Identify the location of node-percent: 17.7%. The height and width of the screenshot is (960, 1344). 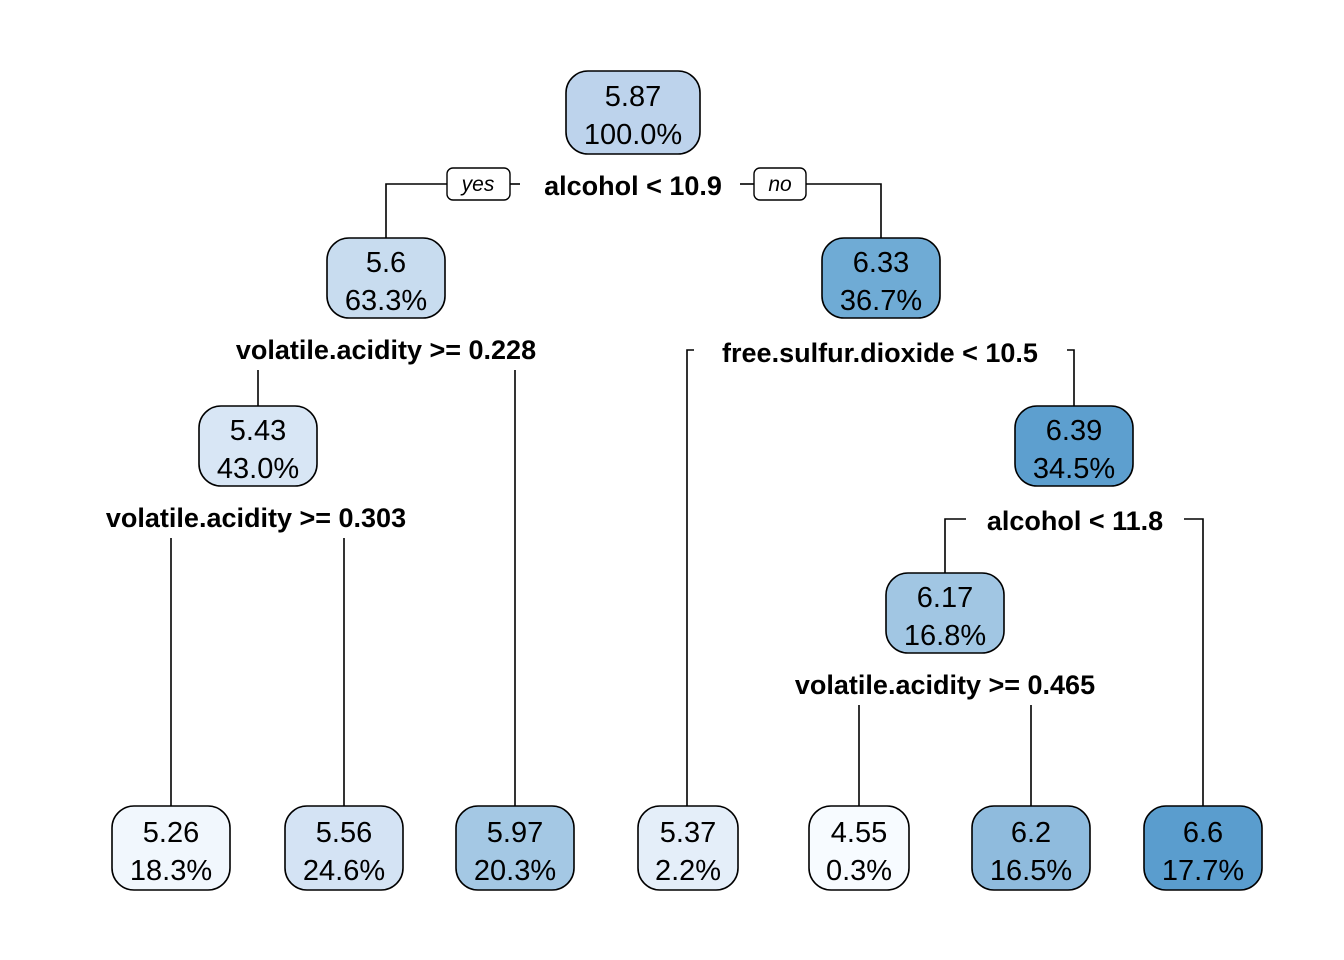
(1203, 871).